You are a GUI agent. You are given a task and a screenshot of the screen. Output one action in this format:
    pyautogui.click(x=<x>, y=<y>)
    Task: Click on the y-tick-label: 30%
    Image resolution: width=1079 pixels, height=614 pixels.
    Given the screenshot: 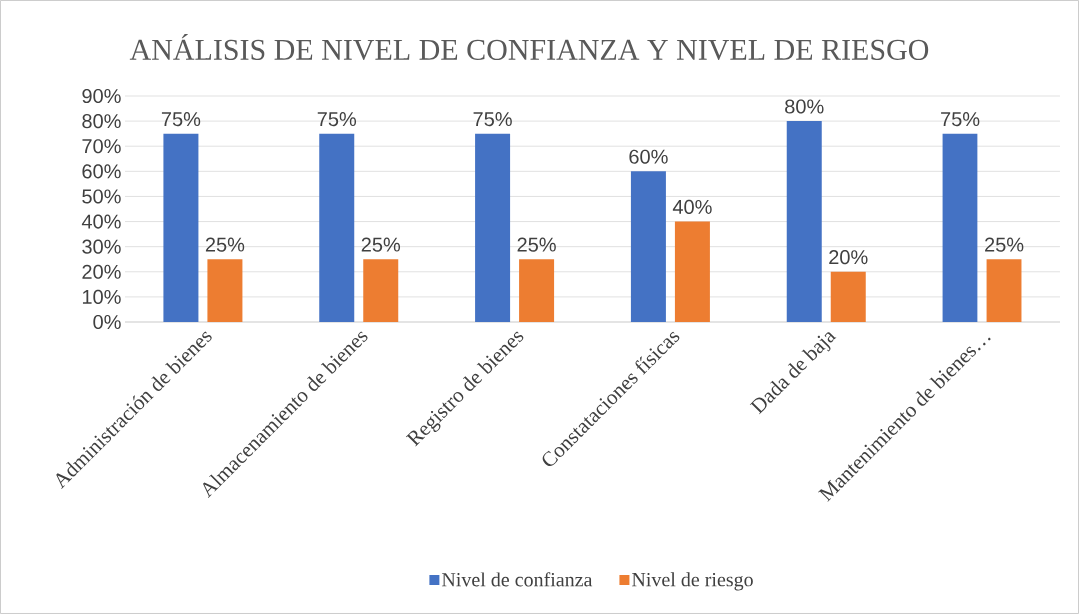 What is the action you would take?
    pyautogui.click(x=101, y=246)
    